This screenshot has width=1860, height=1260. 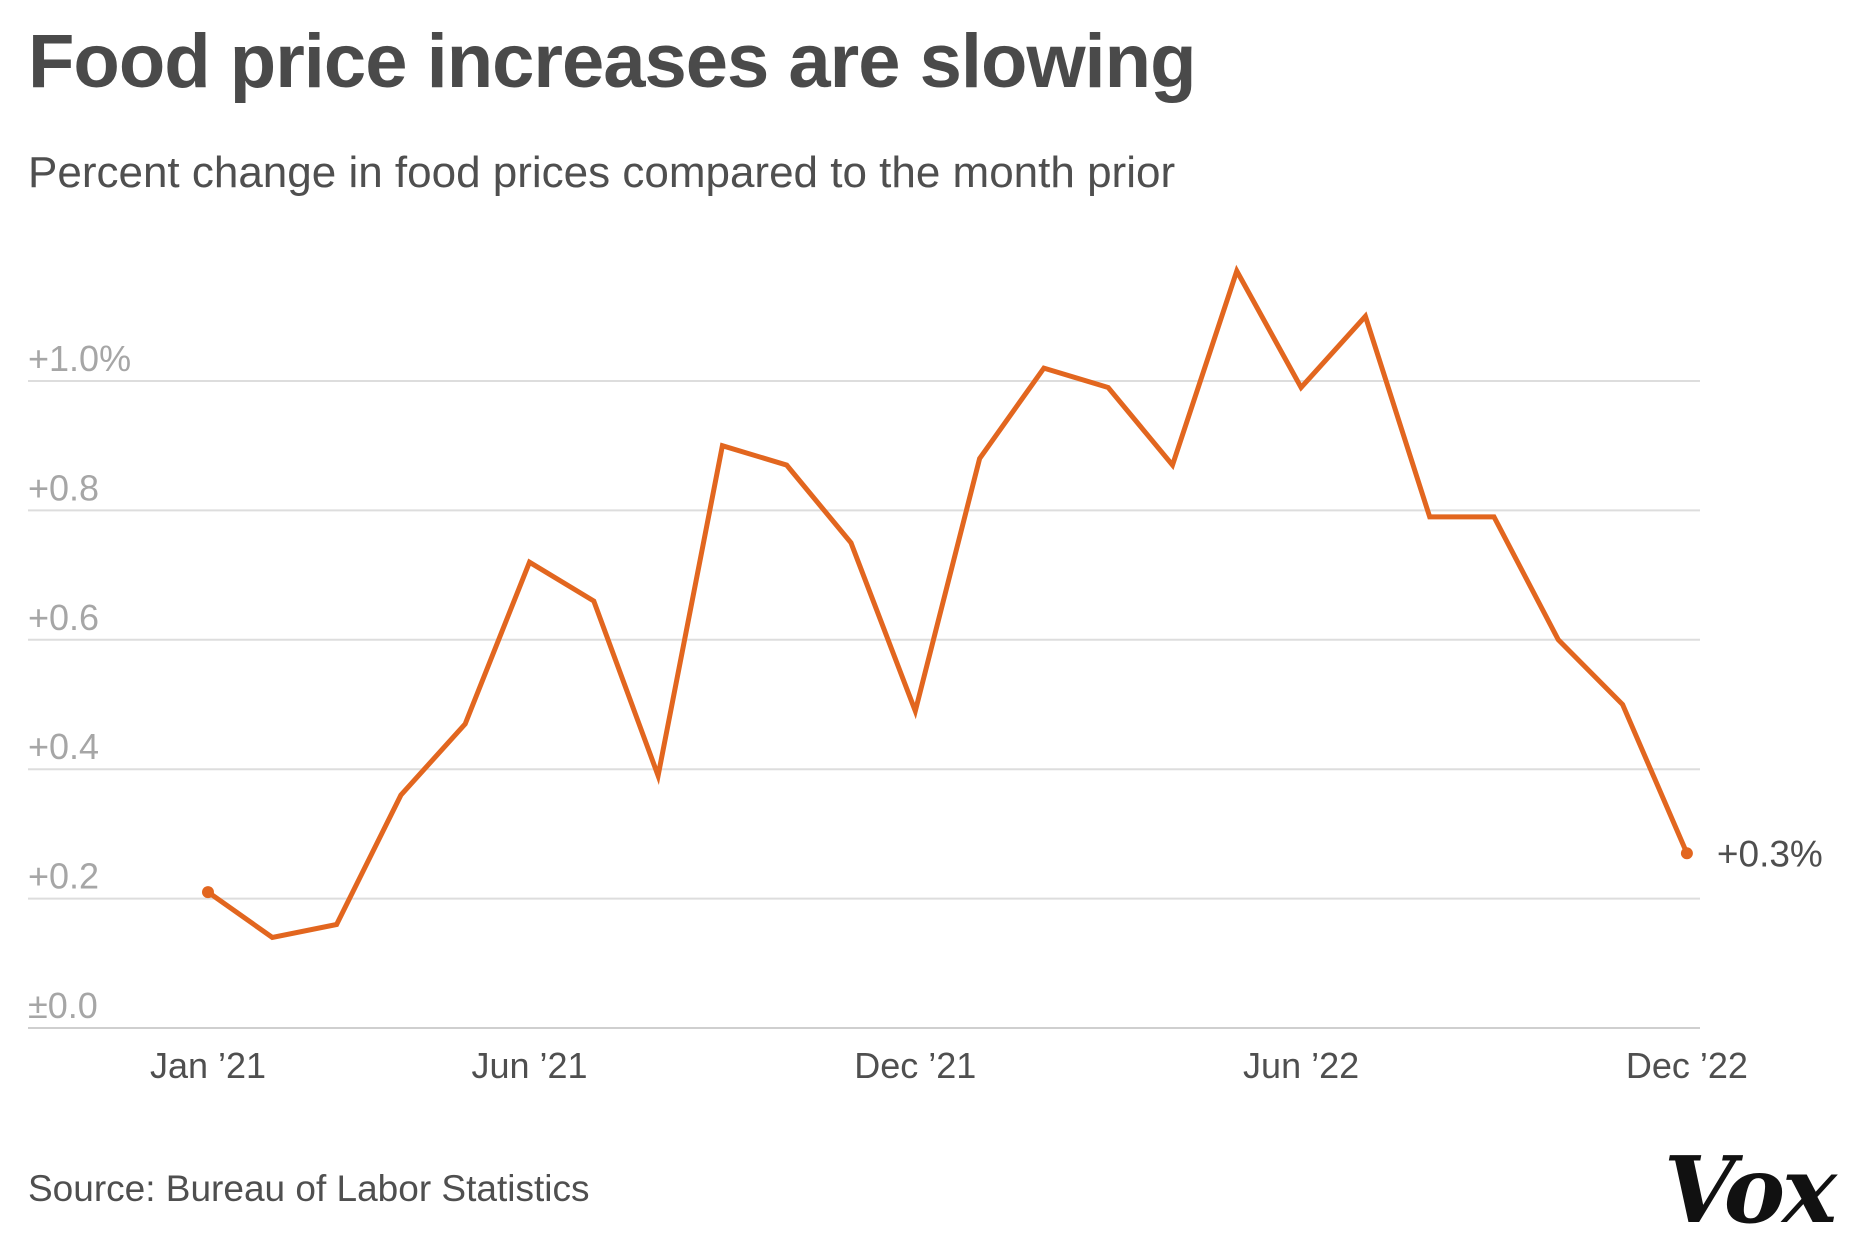 I want to click on x-tick-label: Jun ’22, so click(x=1301, y=1065).